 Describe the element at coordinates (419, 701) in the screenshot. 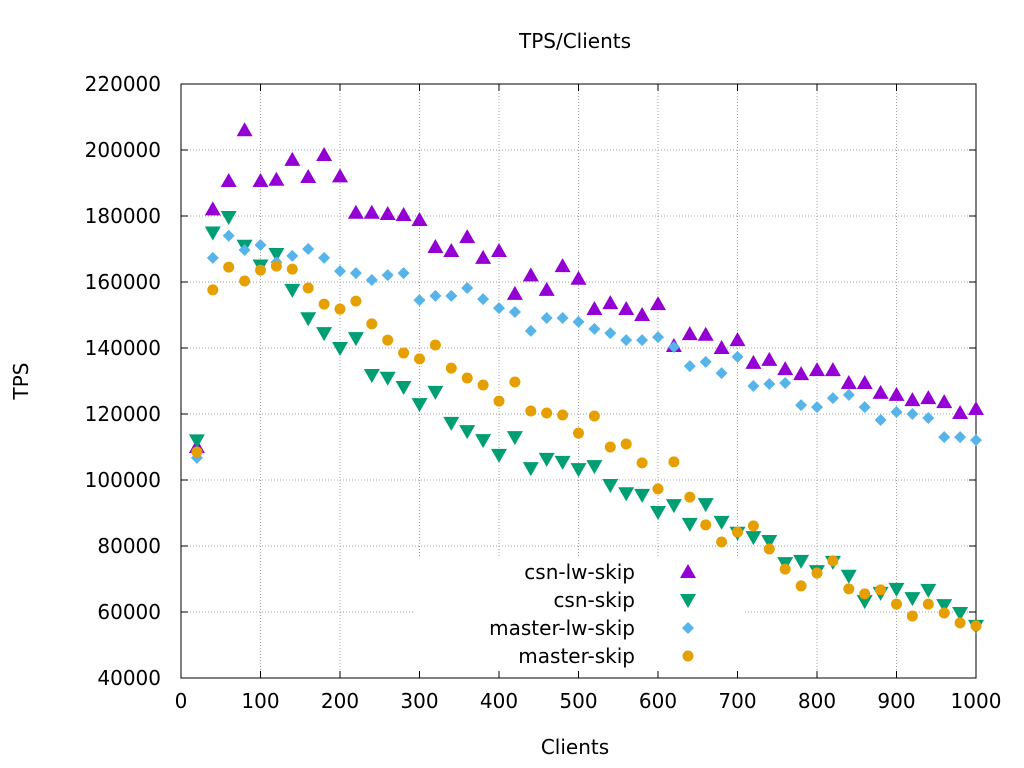

I see `x-tick-label: 300` at that location.